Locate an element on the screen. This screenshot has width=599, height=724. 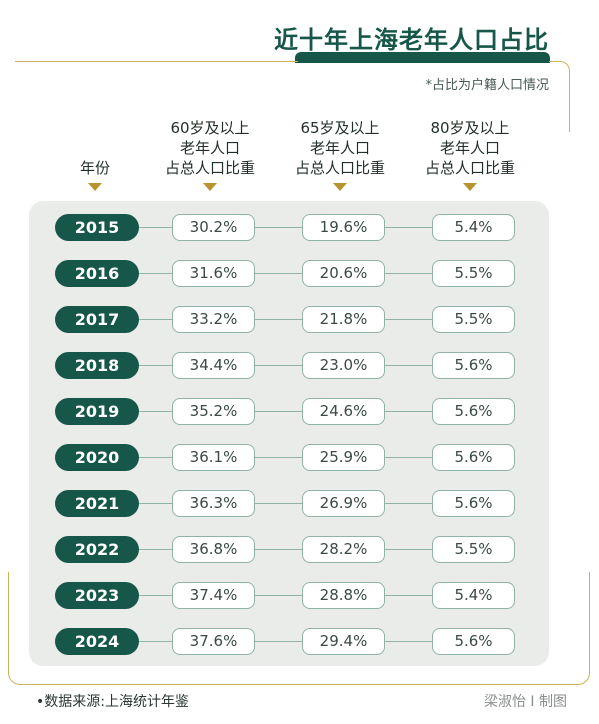
value-65plus: 21.8% is located at coordinates (343, 319).